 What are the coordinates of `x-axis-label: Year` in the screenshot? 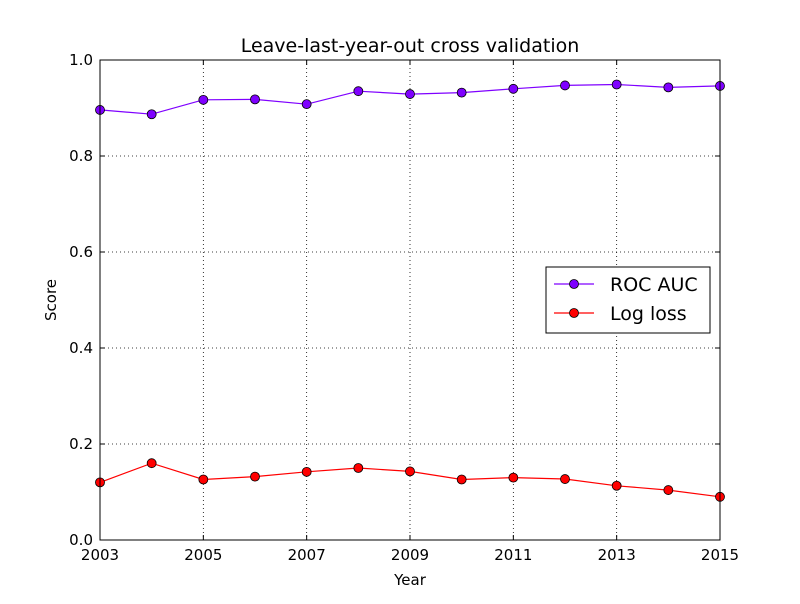 It's located at (410, 580).